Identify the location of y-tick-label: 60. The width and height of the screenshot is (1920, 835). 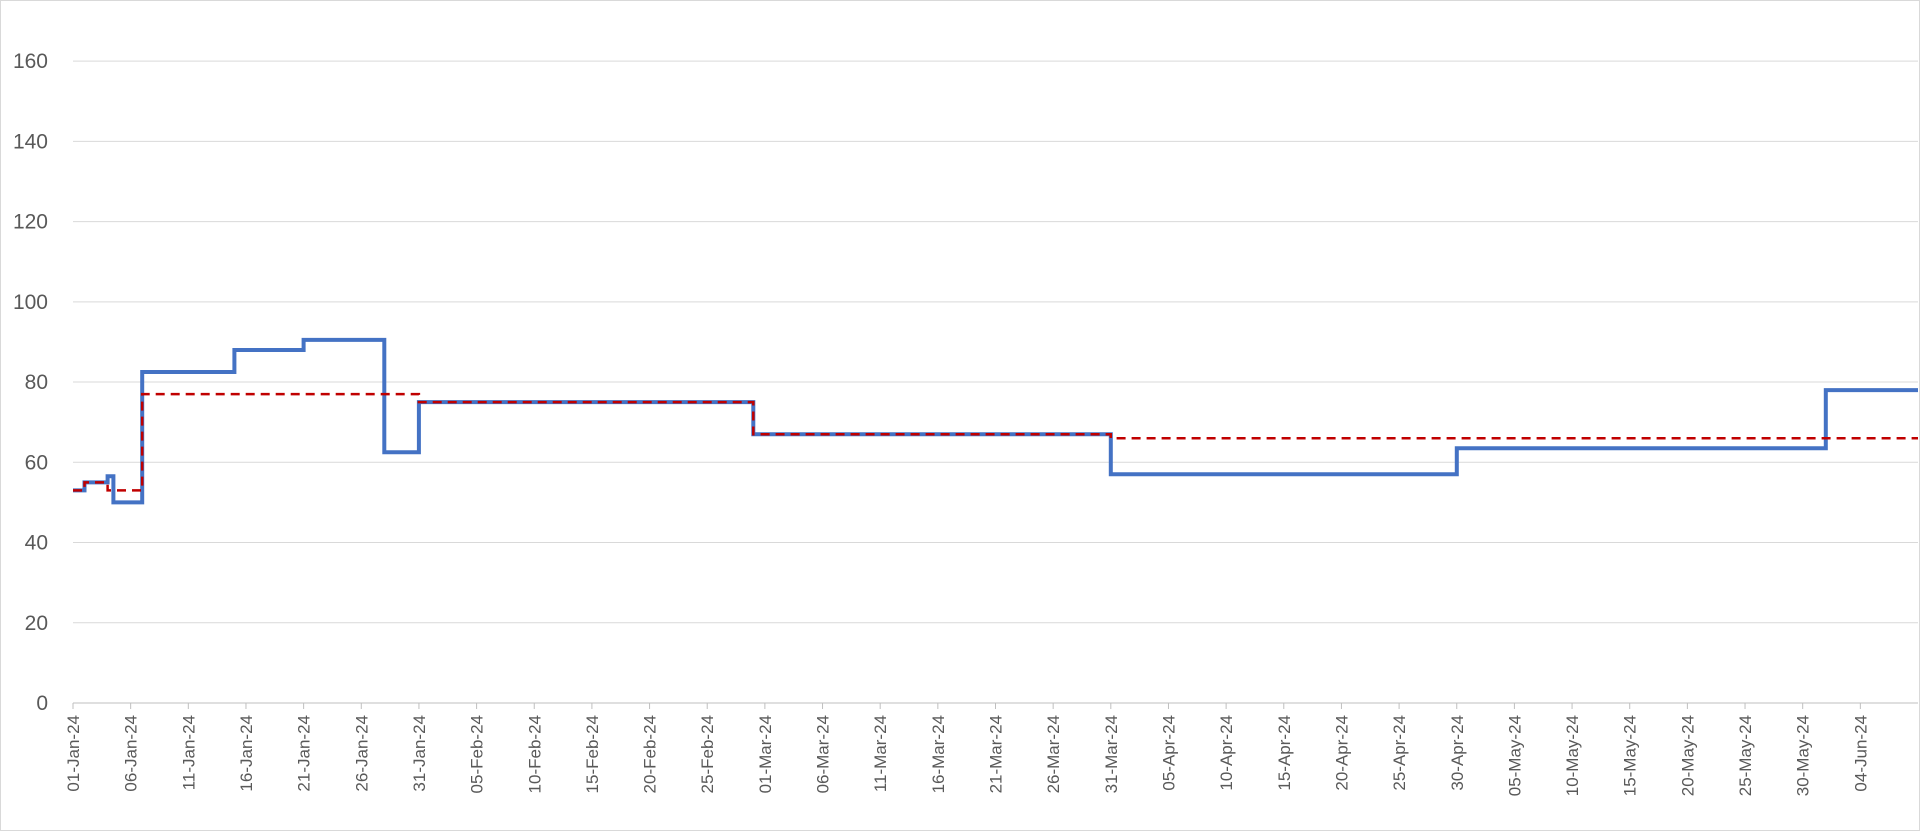
(36, 462).